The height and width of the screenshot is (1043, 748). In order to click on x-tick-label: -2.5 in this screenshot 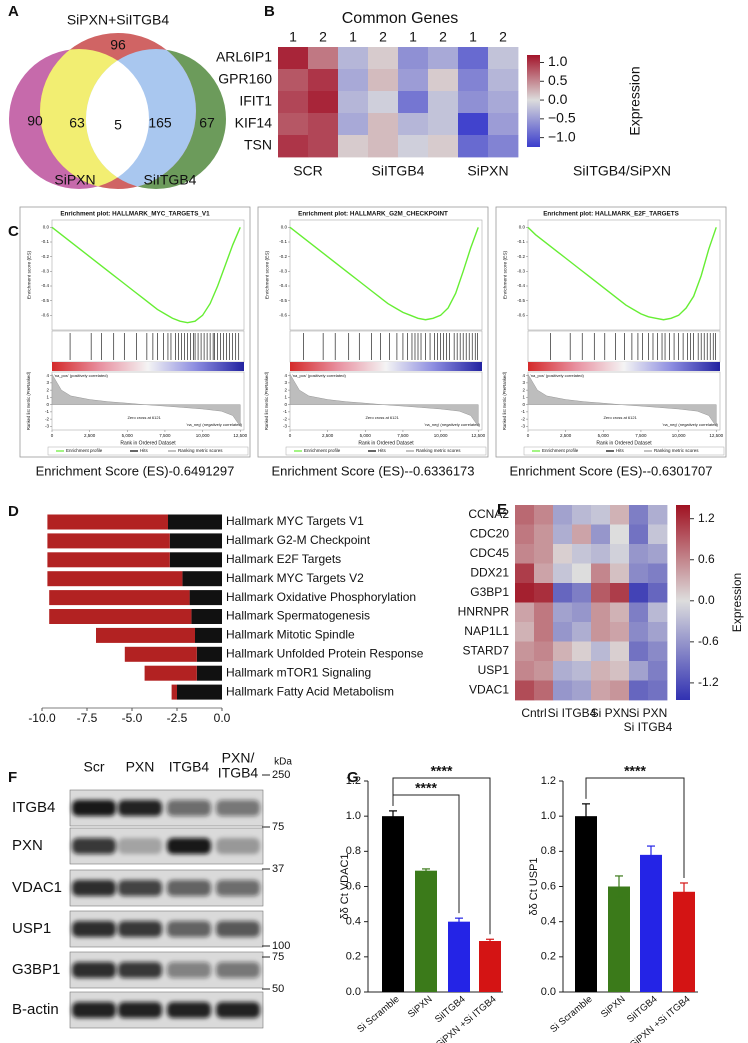, I will do `click(177, 718)`.